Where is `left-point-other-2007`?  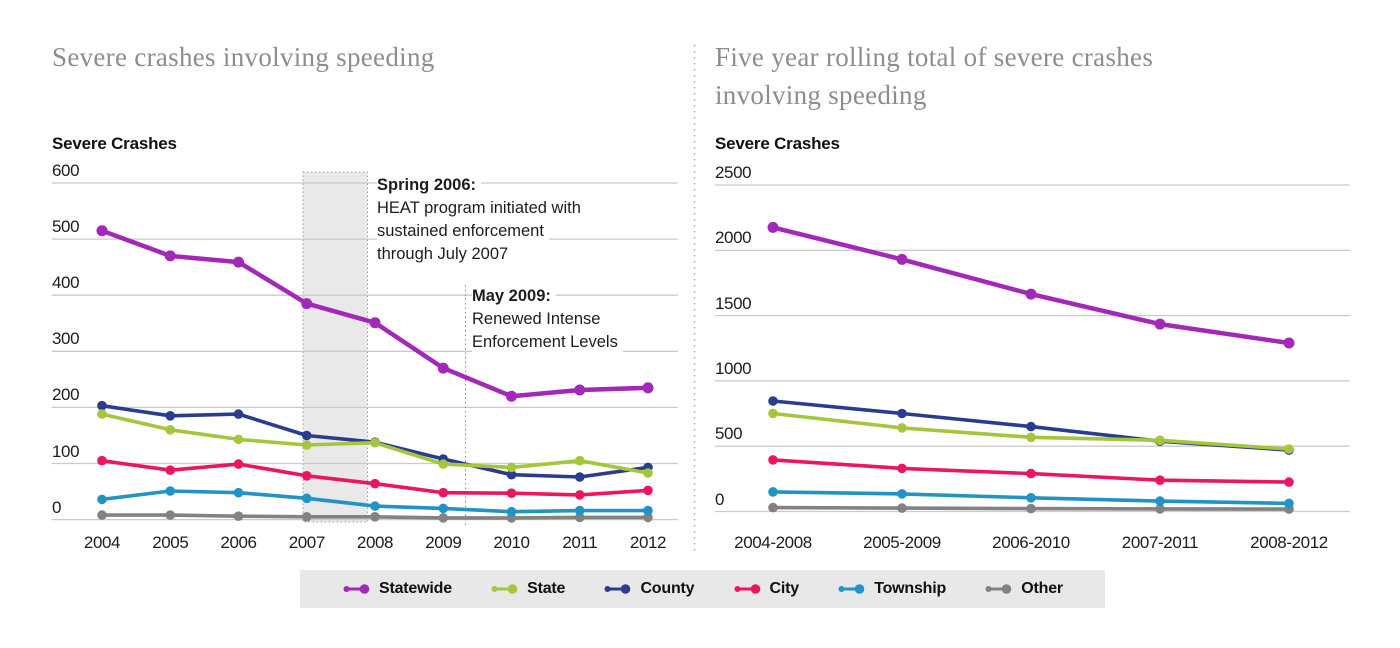
left-point-other-2007 is located at coordinates (306, 517).